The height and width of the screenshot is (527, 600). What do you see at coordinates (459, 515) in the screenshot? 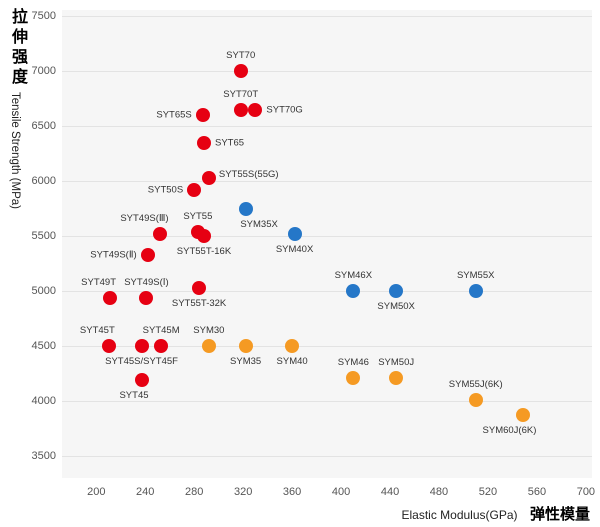
I see `x-axis-title-en: Elastic Modulus(GPa)` at bounding box center [459, 515].